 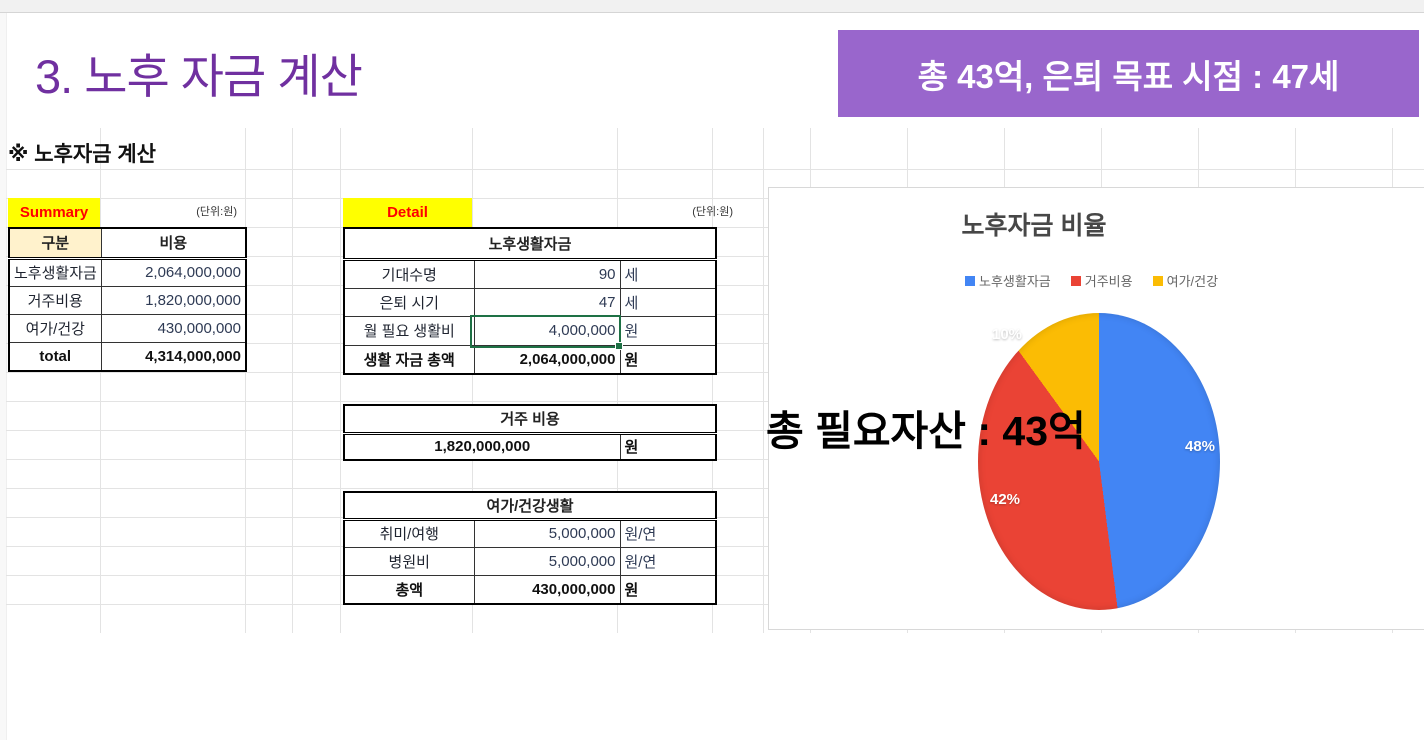 I want to click on summary-tag: Summary, so click(x=54, y=212).